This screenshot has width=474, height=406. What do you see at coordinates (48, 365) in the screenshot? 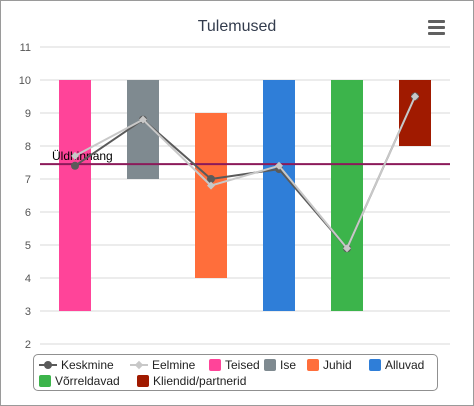
I see `legend-line-circle-icon` at bounding box center [48, 365].